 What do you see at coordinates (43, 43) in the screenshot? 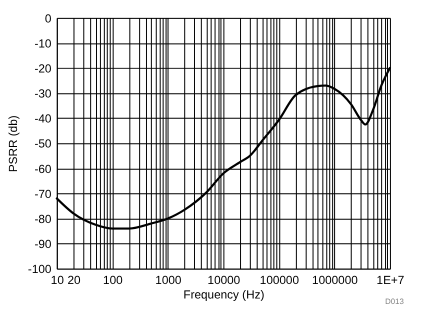
I see `y-tick-label: -10` at bounding box center [43, 43].